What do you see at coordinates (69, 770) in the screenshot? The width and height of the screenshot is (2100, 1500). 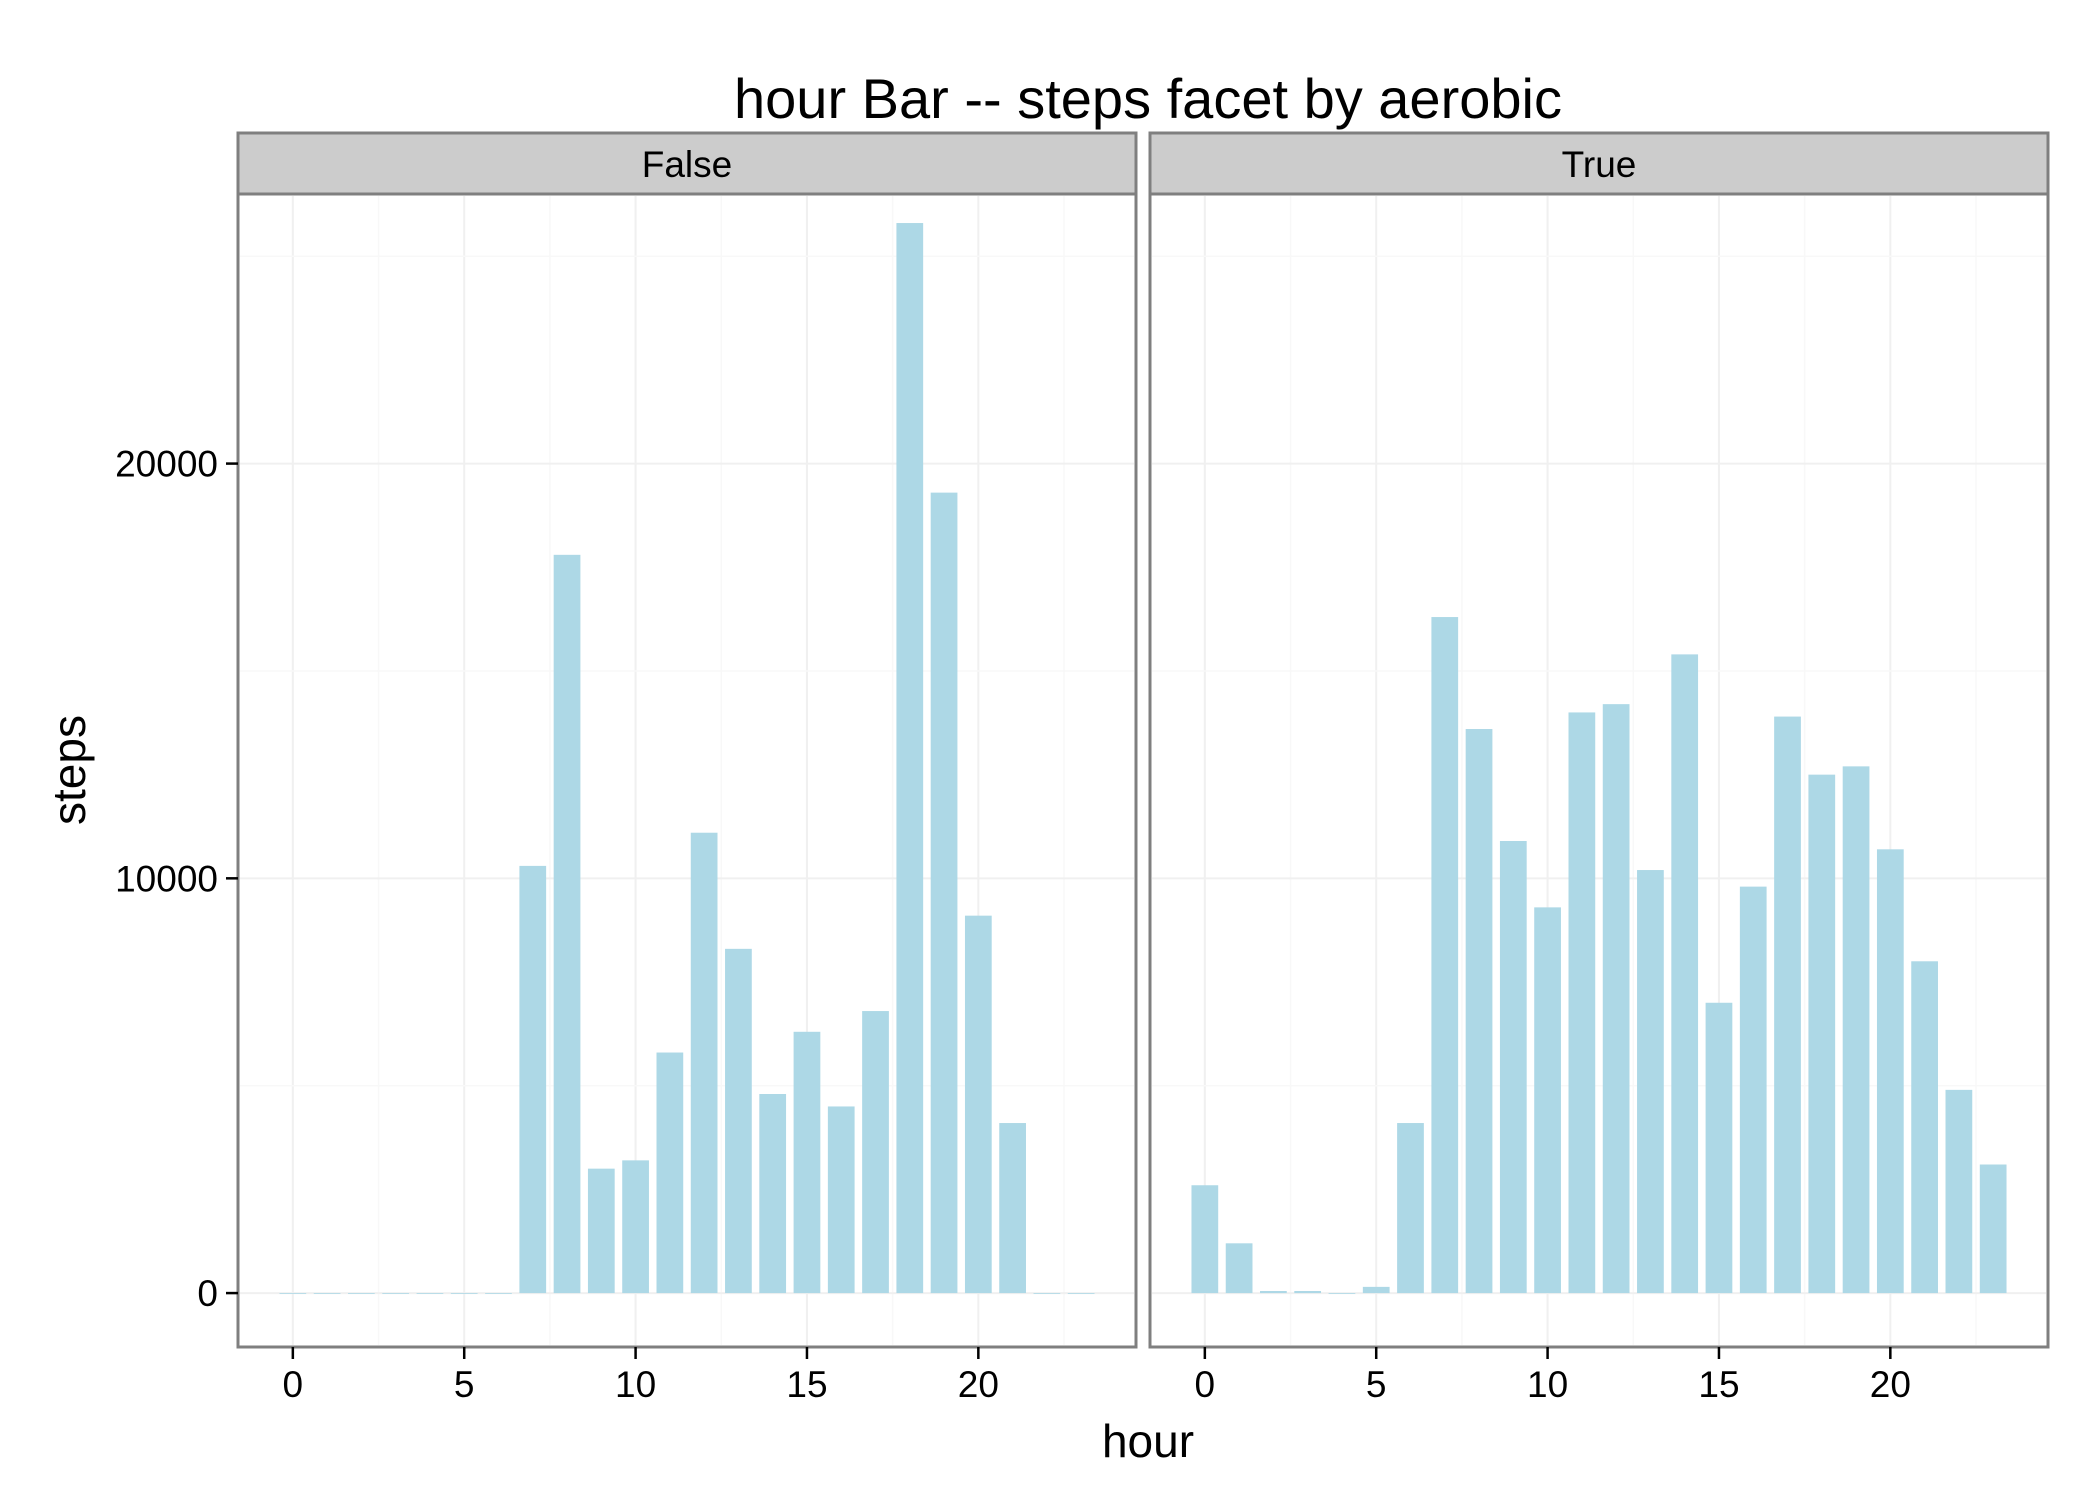 I see `y-axis-title: steps` at bounding box center [69, 770].